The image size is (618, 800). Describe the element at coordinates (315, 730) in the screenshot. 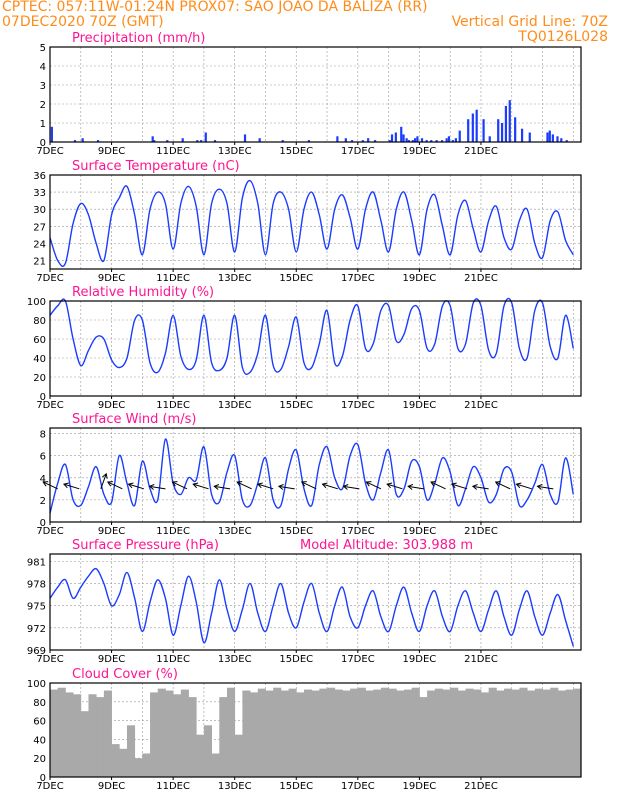

I see `cloud-frame` at that location.